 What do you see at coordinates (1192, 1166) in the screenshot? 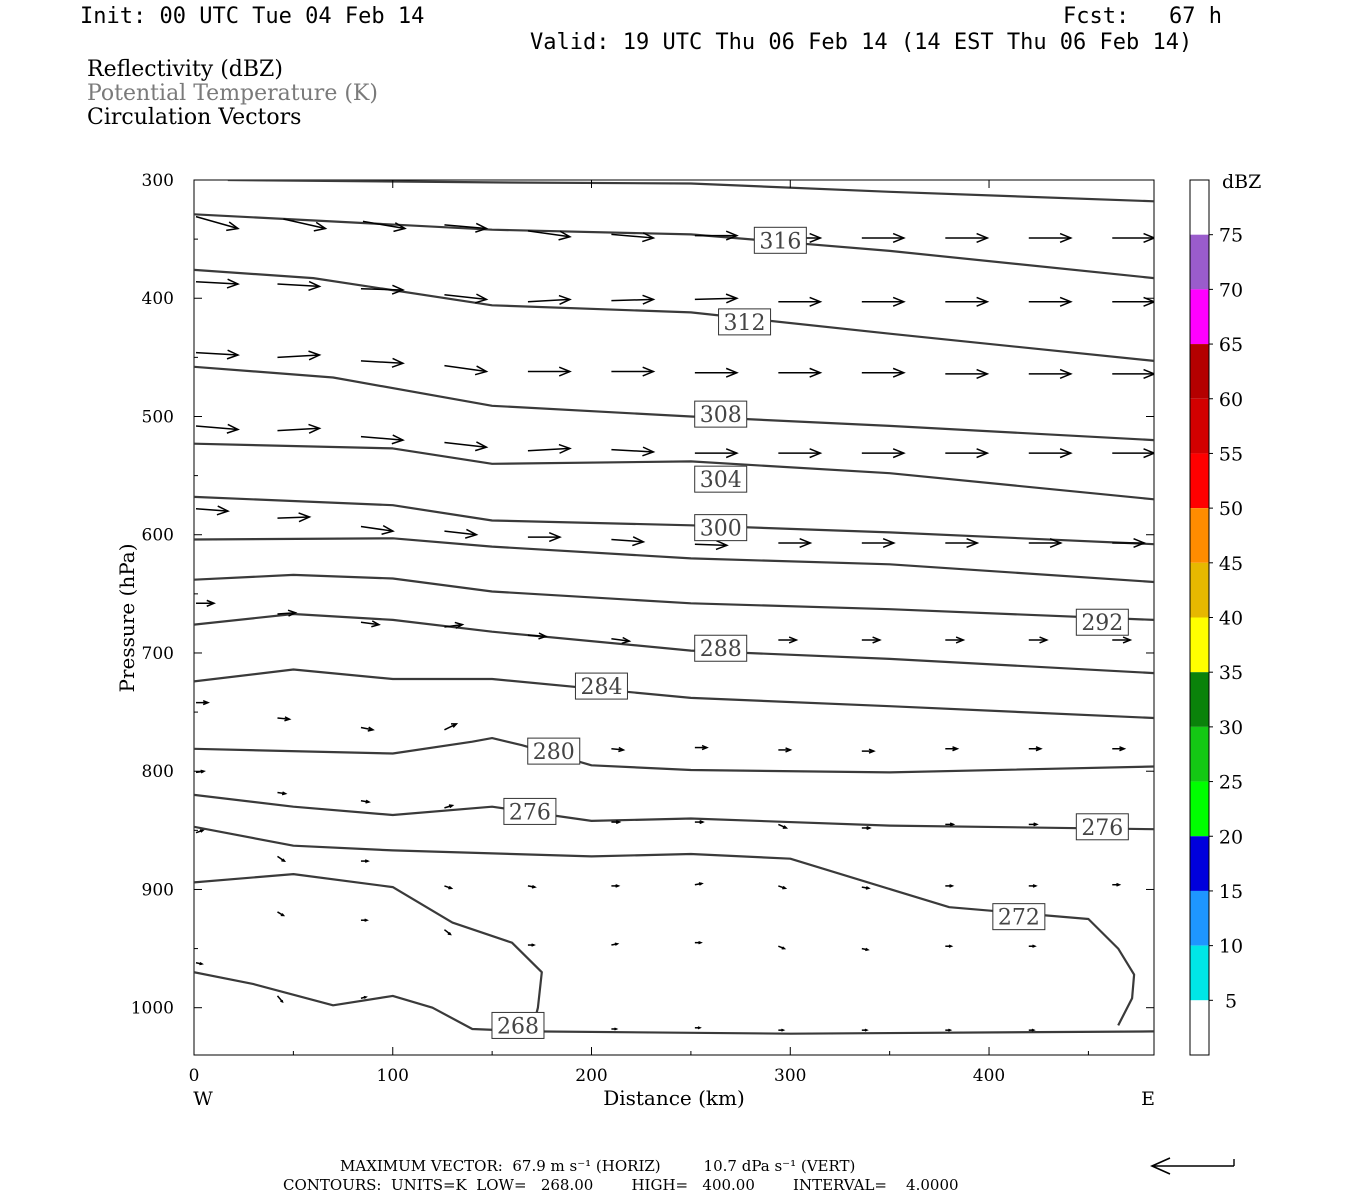
I see `max-vector-arrow` at bounding box center [1192, 1166].